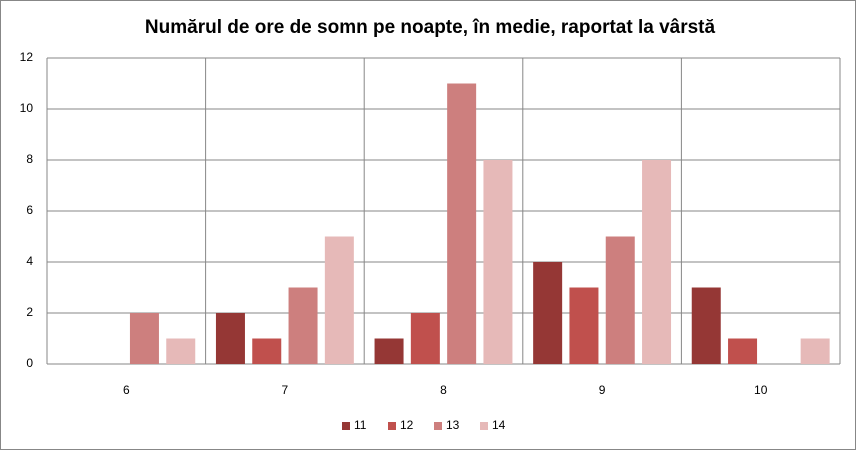  I want to click on x-tick-label: 10, so click(761, 390).